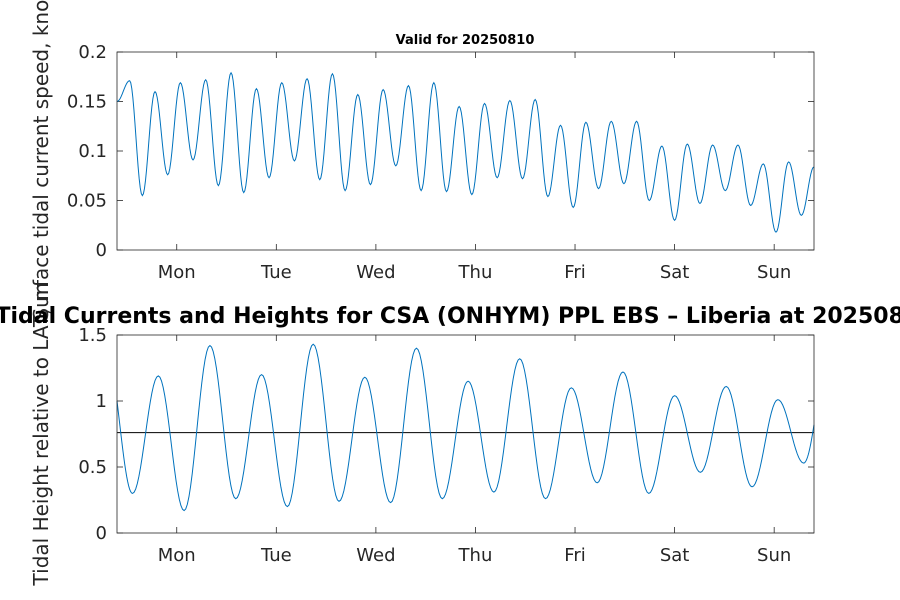 The height and width of the screenshot is (600, 900). What do you see at coordinates (774, 272) in the screenshot?
I see `speed-x-tick-label: Sun` at bounding box center [774, 272].